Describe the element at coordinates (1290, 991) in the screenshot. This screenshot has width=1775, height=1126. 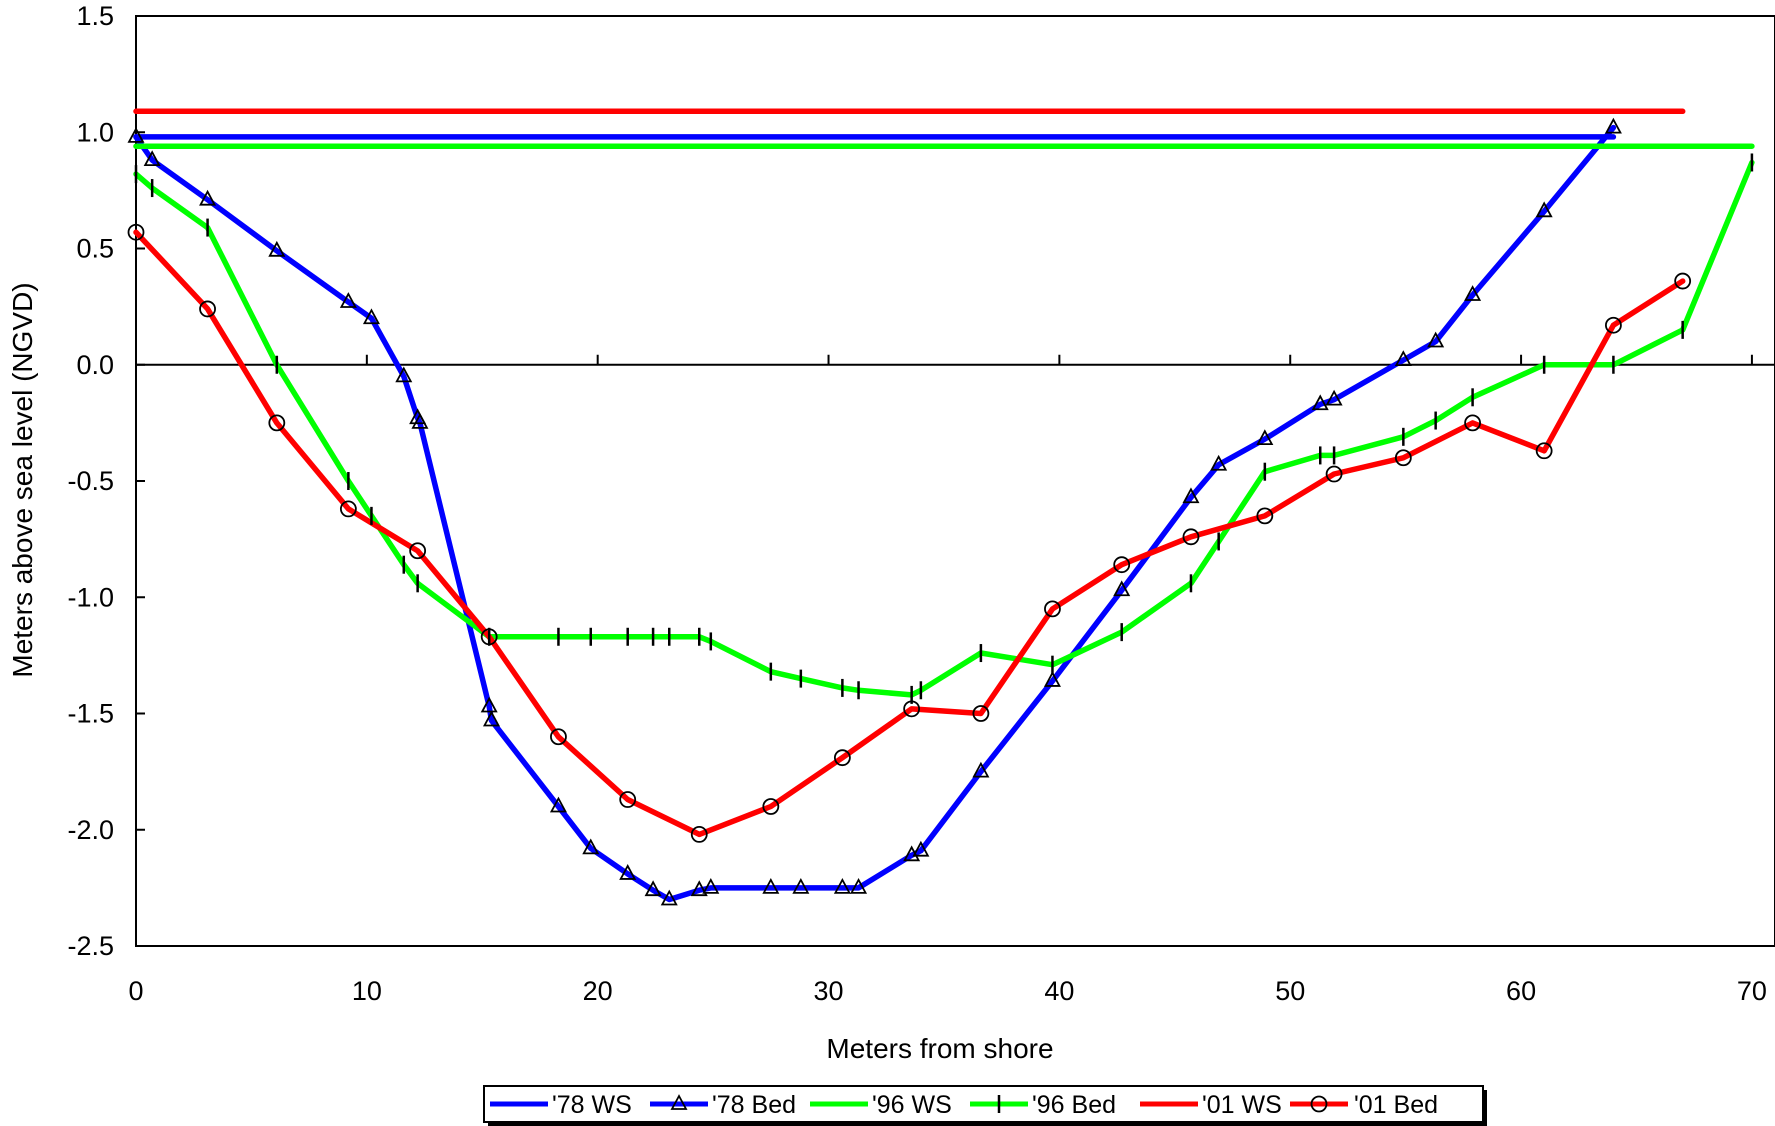
I see `x-tick-label: 50` at that location.